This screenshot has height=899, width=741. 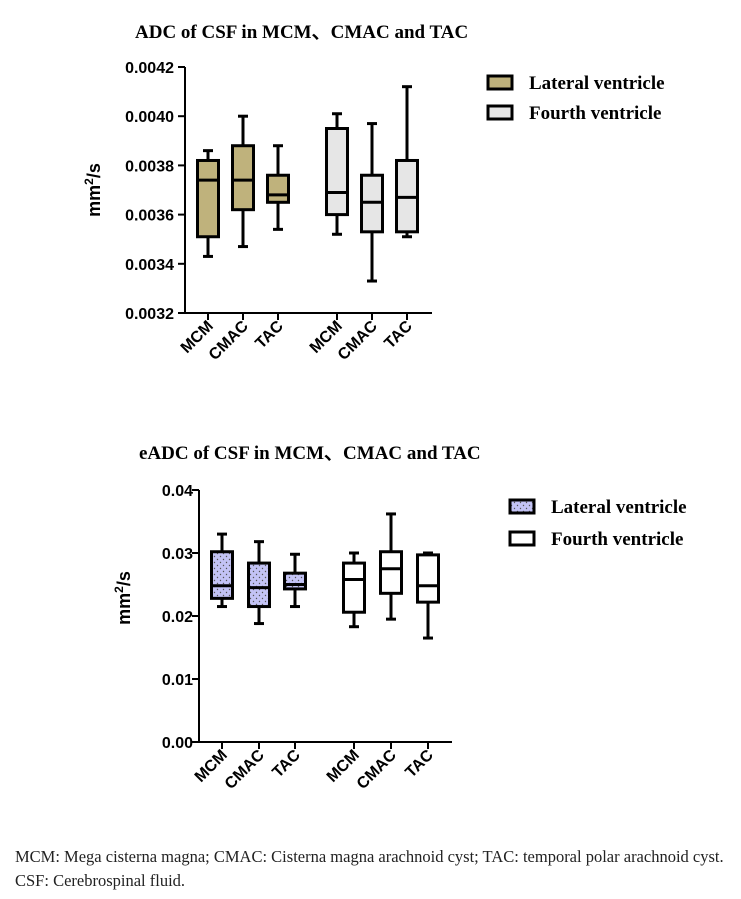 What do you see at coordinates (177, 680) in the screenshot?
I see `y-tick-label: 0.01` at bounding box center [177, 680].